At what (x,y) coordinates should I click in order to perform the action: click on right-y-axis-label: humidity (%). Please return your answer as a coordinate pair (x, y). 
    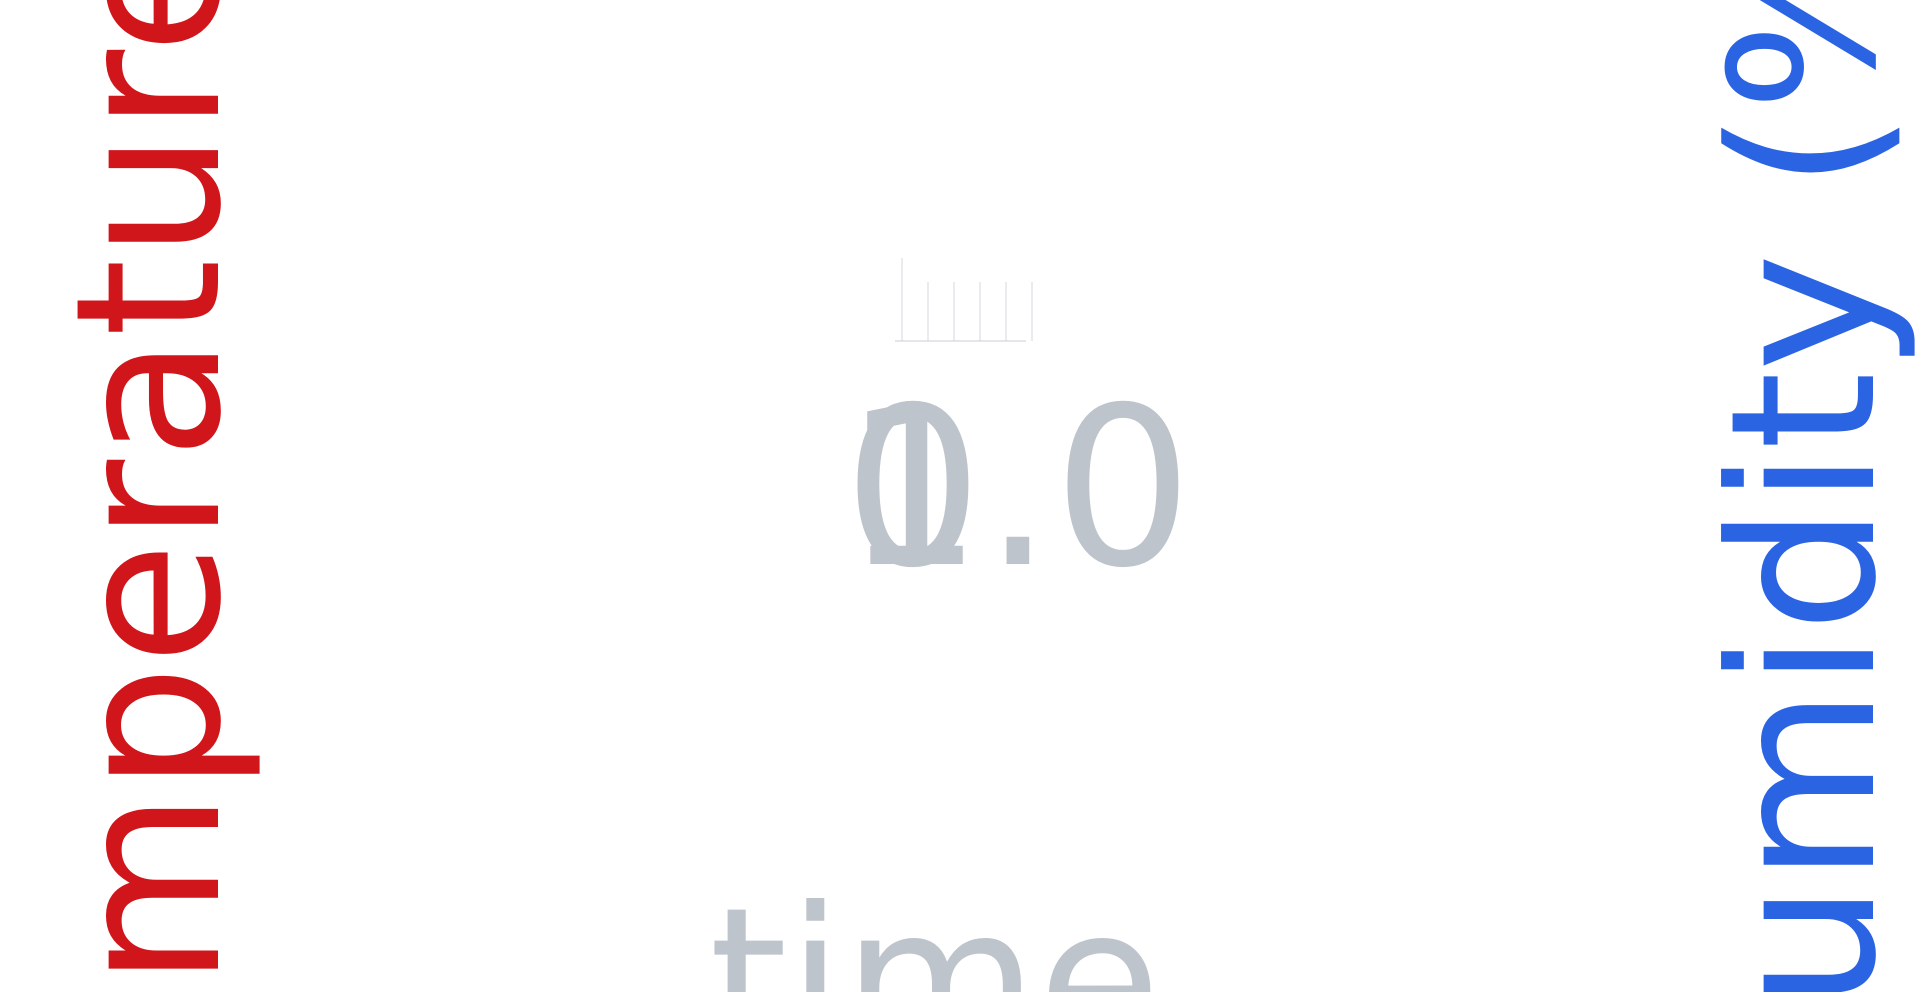
    Looking at the image, I should click on (1804, 496).